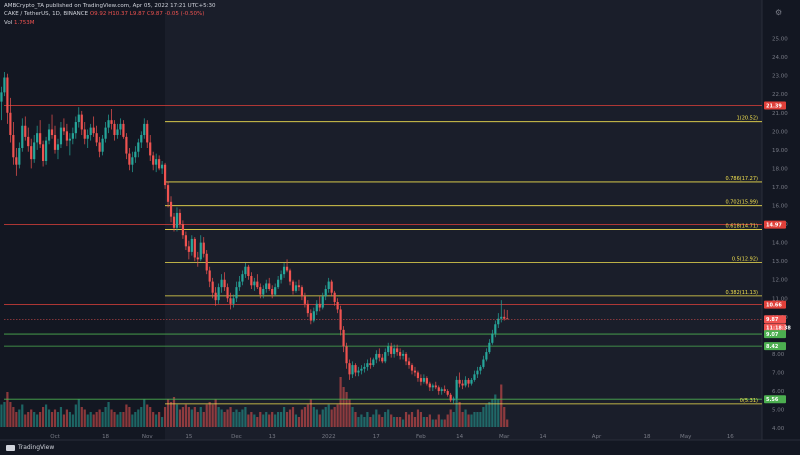  Describe the element at coordinates (46, 14) in the screenshot. I see `symbol-label: CAKE / TetherUS, 1D, BINANCE` at that location.